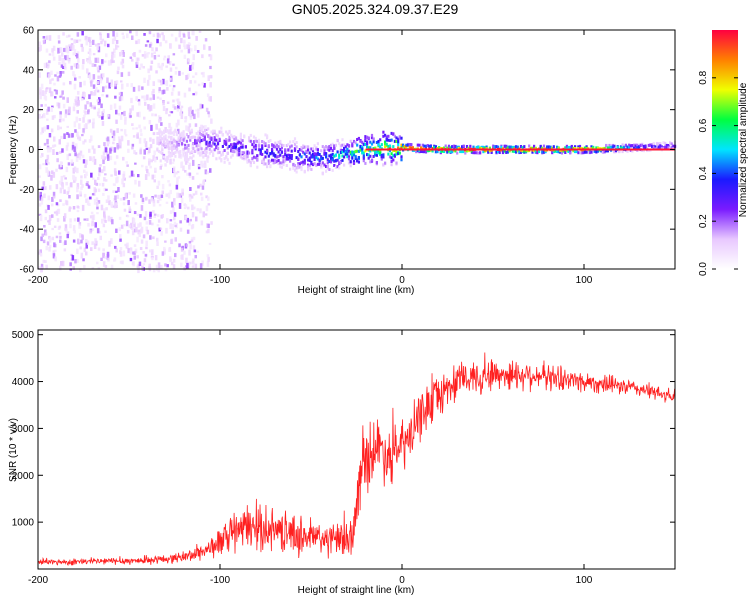  Describe the element at coordinates (220, 580) in the screenshot. I see `x-tick-label: -100` at that location.